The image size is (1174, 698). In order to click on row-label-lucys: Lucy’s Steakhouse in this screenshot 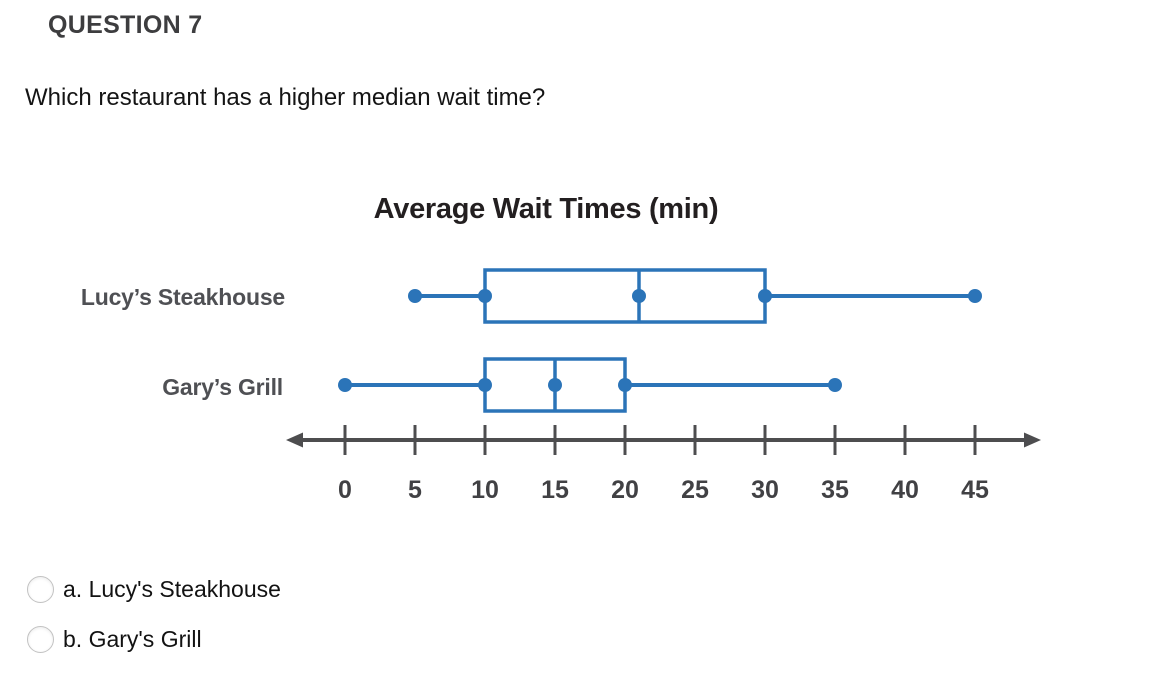, I will do `click(182, 297)`.